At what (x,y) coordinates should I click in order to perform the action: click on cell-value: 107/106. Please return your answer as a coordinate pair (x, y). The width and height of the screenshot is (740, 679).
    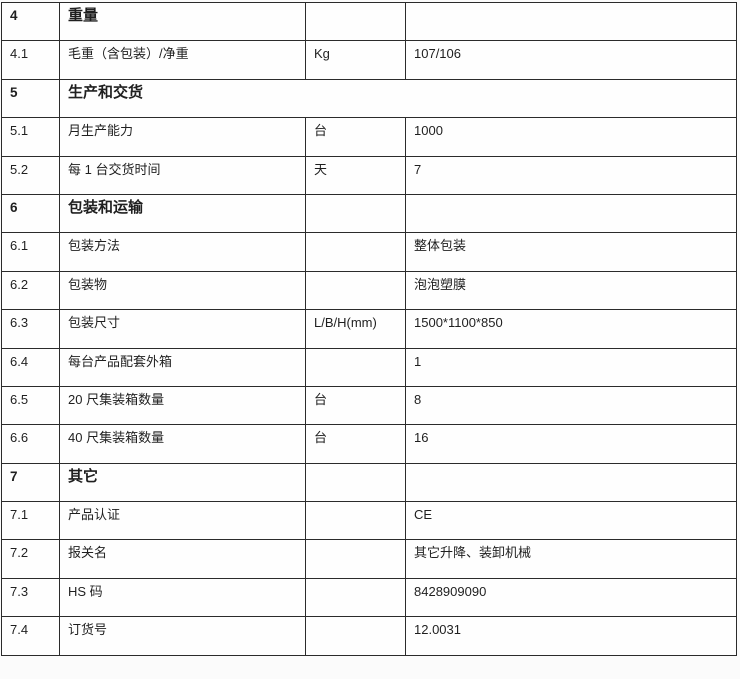
    Looking at the image, I should click on (571, 60).